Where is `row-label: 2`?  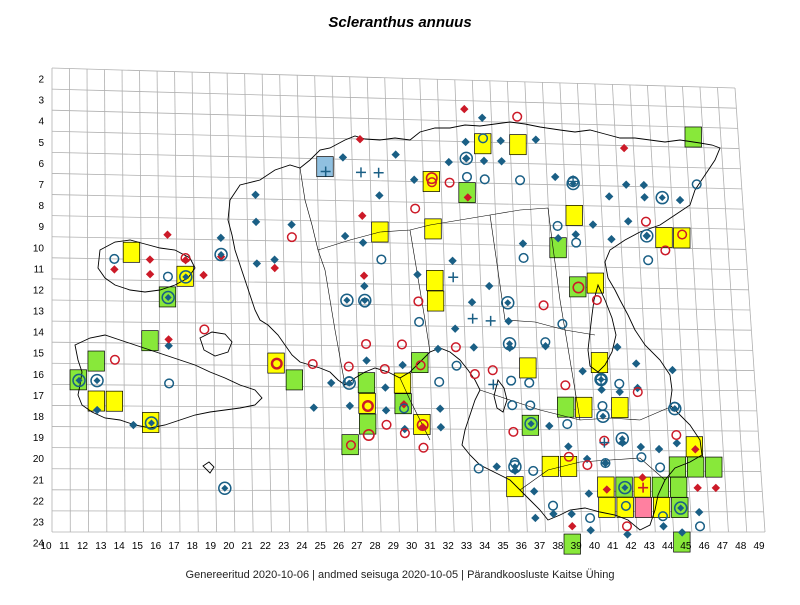 row-label: 2 is located at coordinates (41, 80).